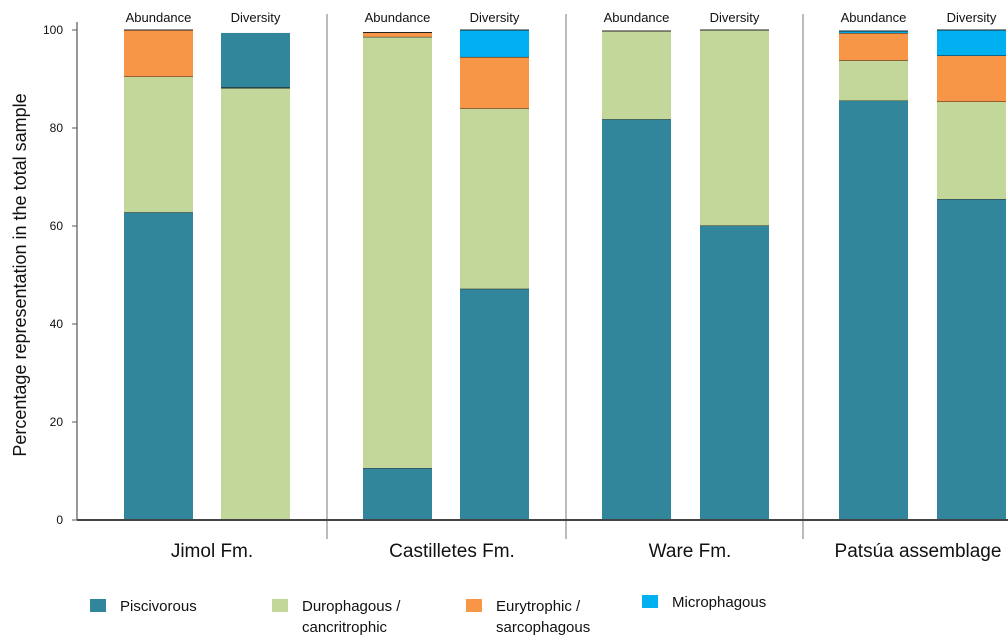 The height and width of the screenshot is (638, 1008). What do you see at coordinates (351, 617) in the screenshot?
I see `legend-label-durophagous: Durophagous / cancritrophic` at bounding box center [351, 617].